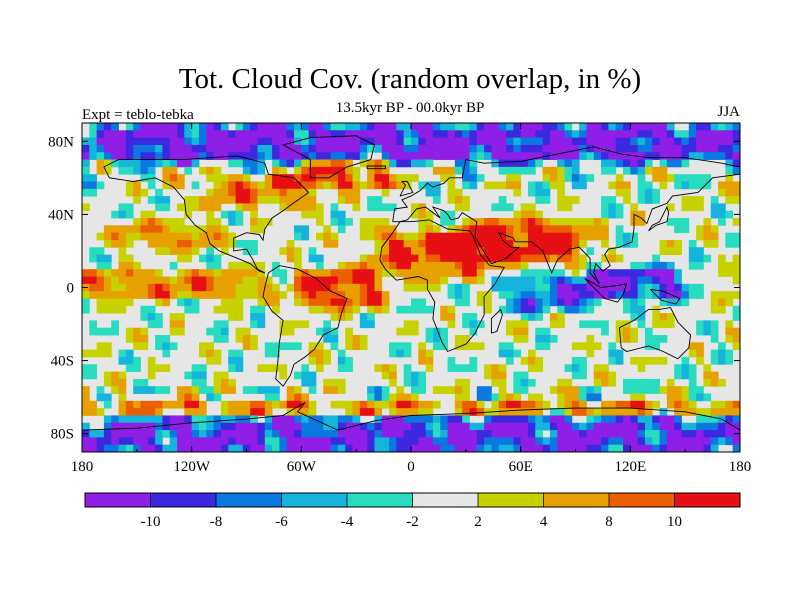 This screenshot has height=600, width=800. I want to click on x-tick-label: 180, so click(740, 467).